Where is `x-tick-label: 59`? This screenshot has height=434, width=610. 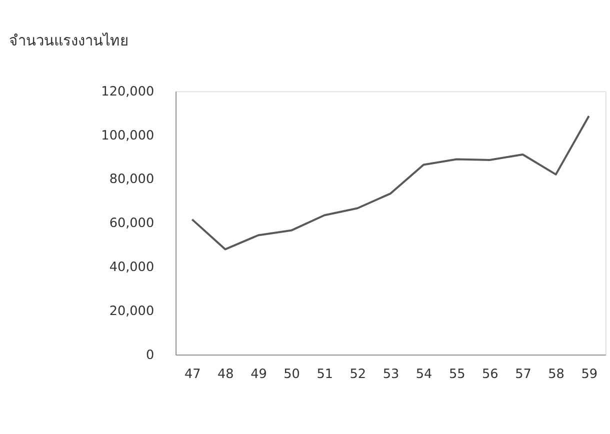
x-tick-label: 59 is located at coordinates (589, 374).